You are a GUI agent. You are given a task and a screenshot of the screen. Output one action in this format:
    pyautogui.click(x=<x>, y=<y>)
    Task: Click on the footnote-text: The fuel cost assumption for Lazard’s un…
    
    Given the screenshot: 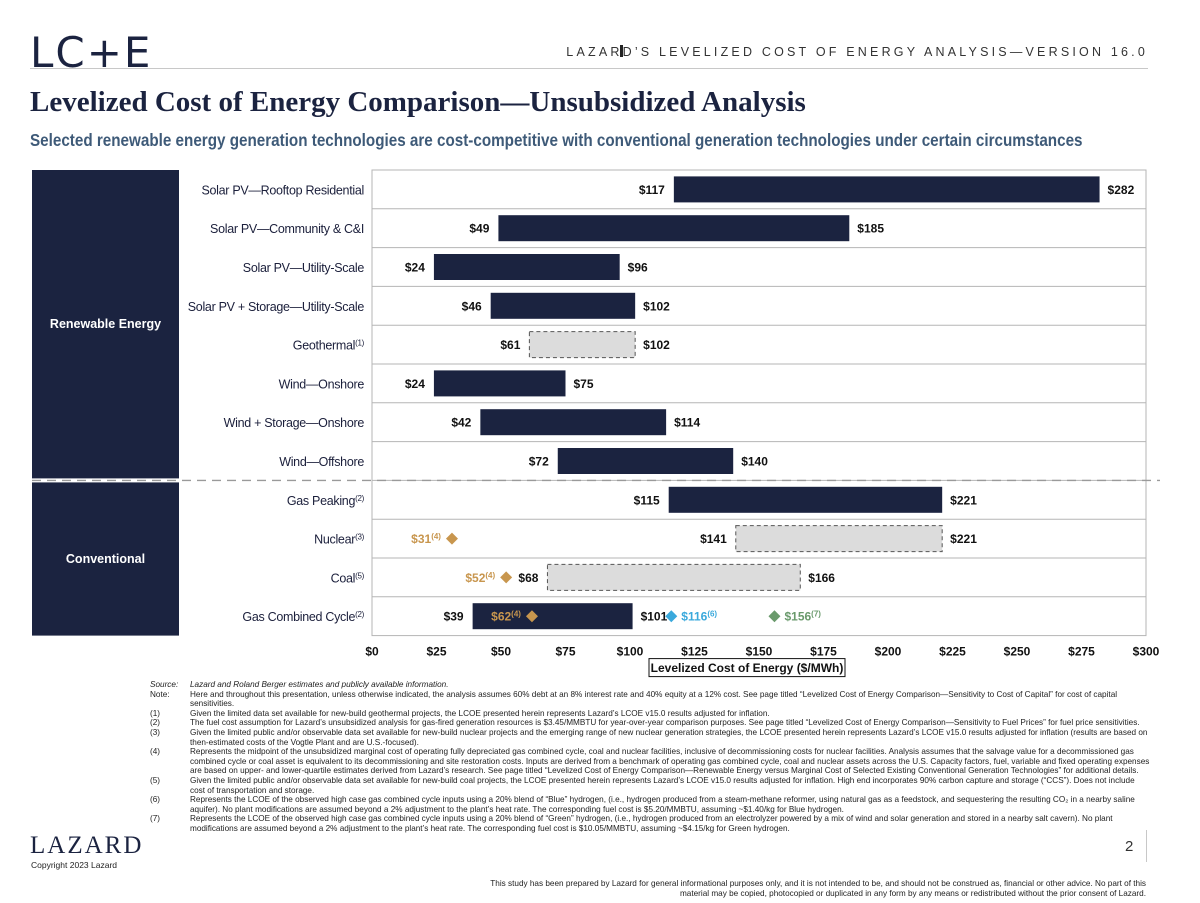 What is the action you would take?
    pyautogui.click(x=665, y=723)
    